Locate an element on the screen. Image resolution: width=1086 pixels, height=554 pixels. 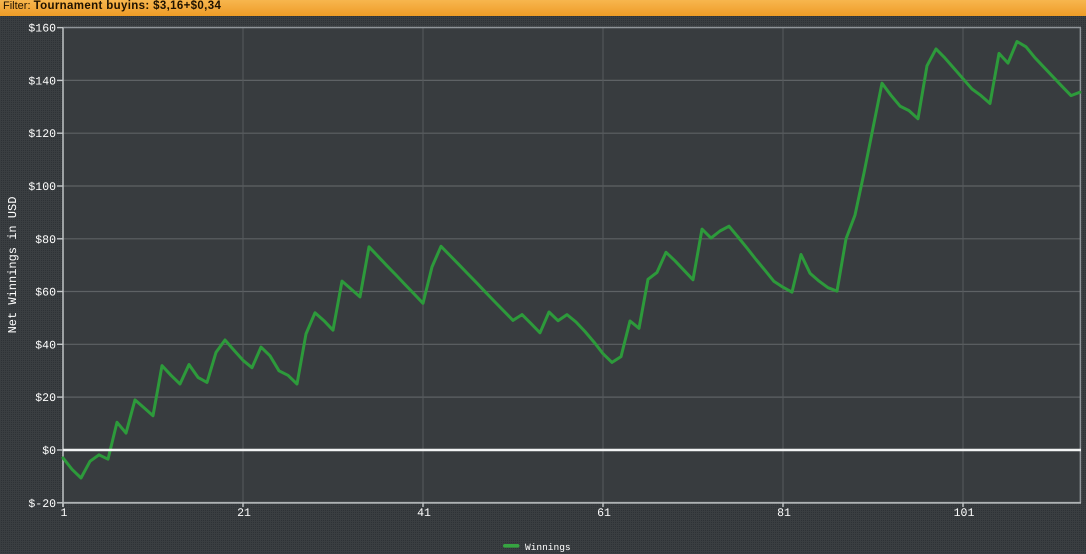
svg-text: 1 is located at coordinates (64, 513).